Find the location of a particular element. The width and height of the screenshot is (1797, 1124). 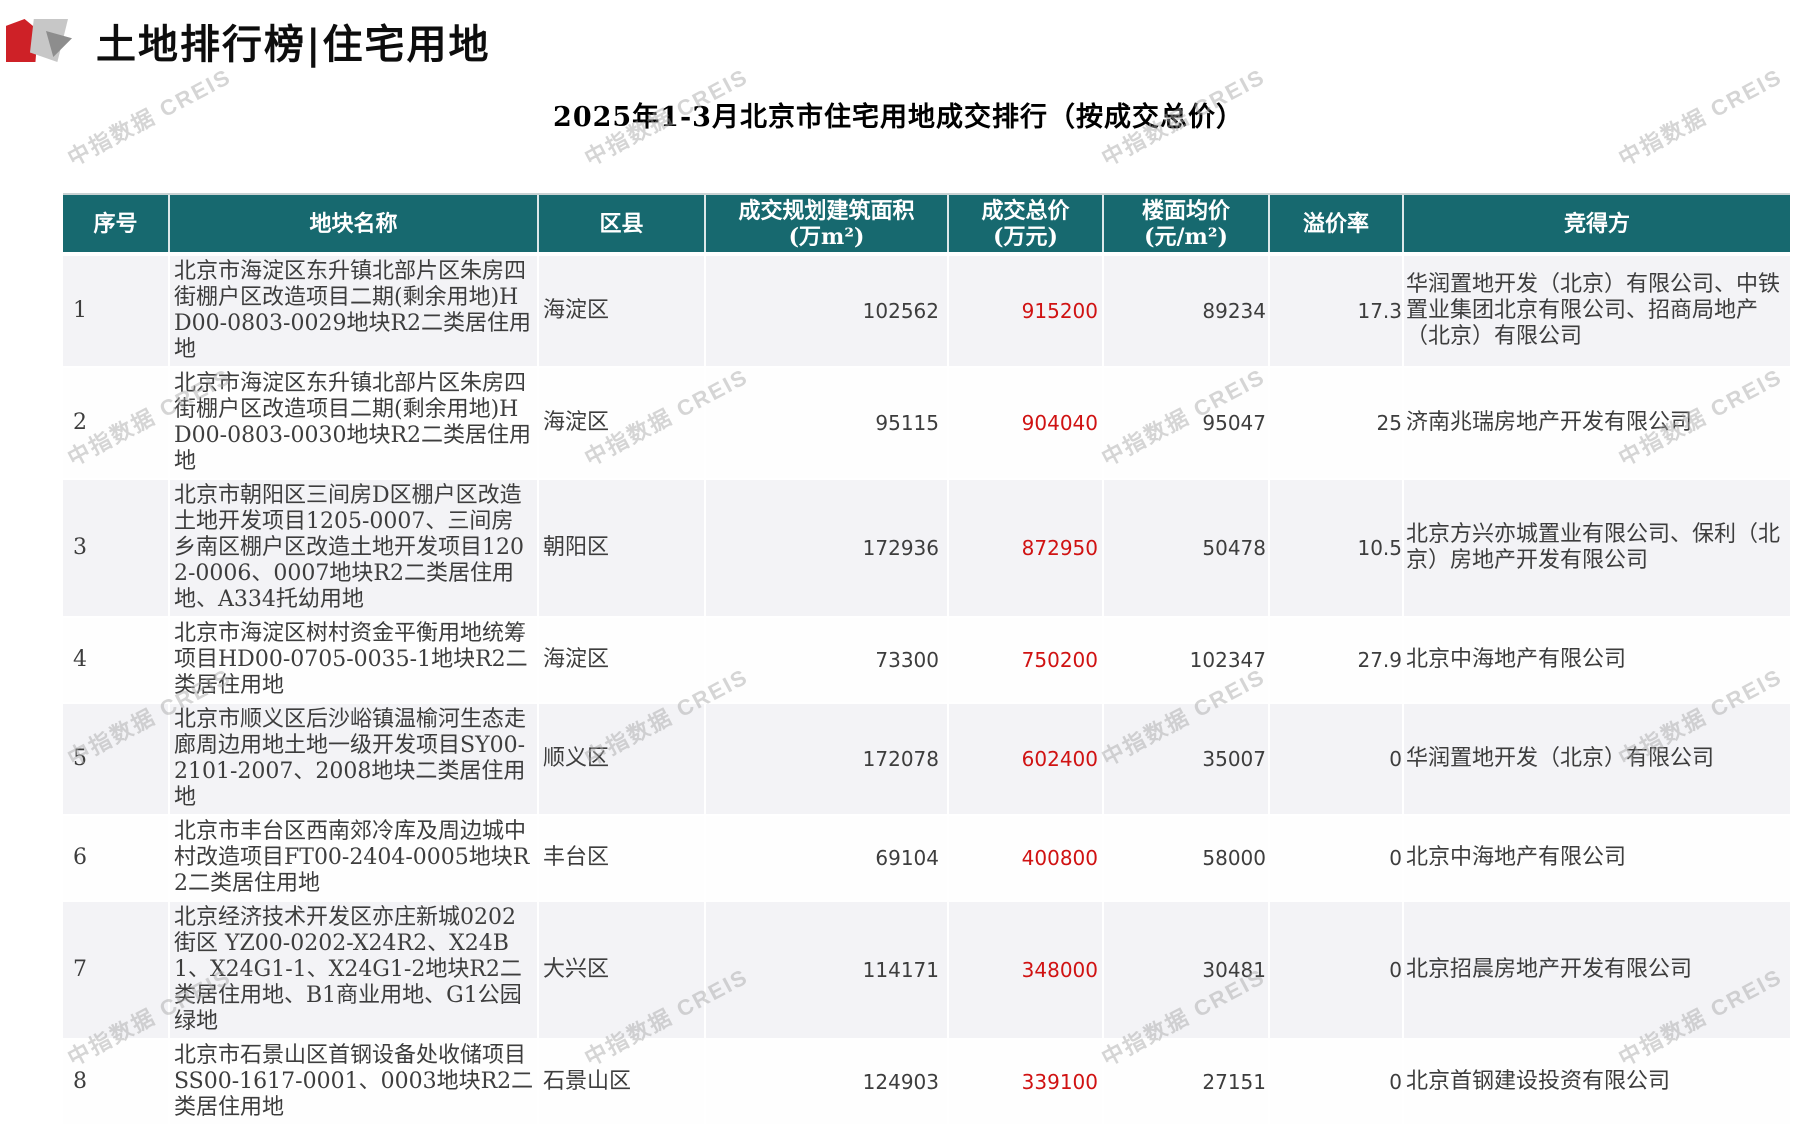

cell-rank: 3 is located at coordinates (116, 547).